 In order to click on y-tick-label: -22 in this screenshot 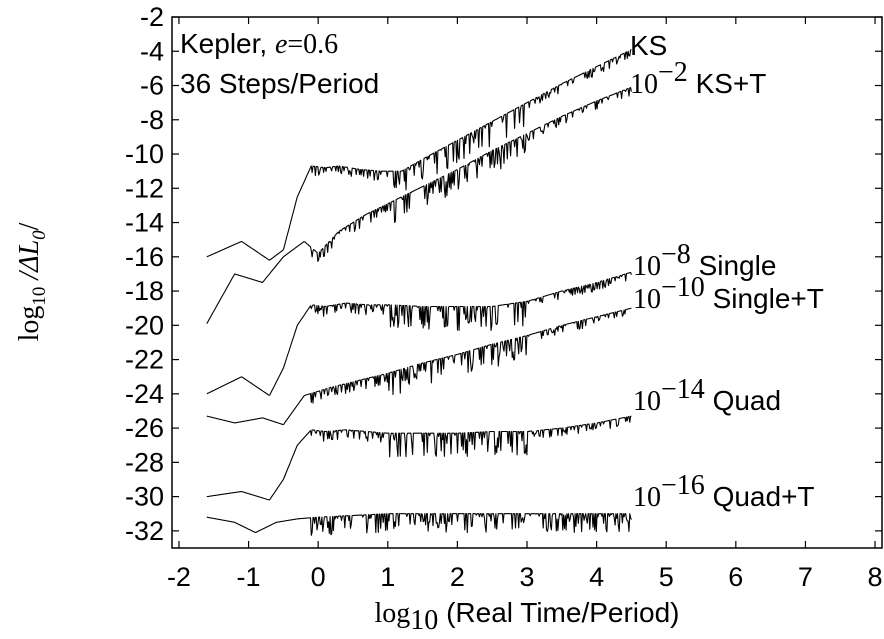, I will do `click(144, 360)`.